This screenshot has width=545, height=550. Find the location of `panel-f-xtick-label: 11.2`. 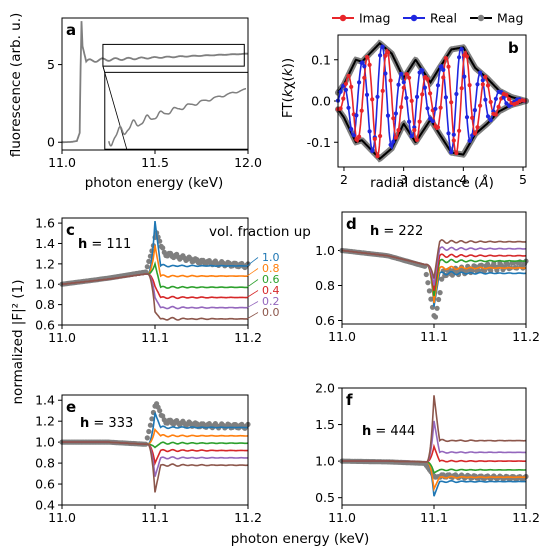

panel-f-xtick-label: 11.2 is located at coordinates (526, 517).